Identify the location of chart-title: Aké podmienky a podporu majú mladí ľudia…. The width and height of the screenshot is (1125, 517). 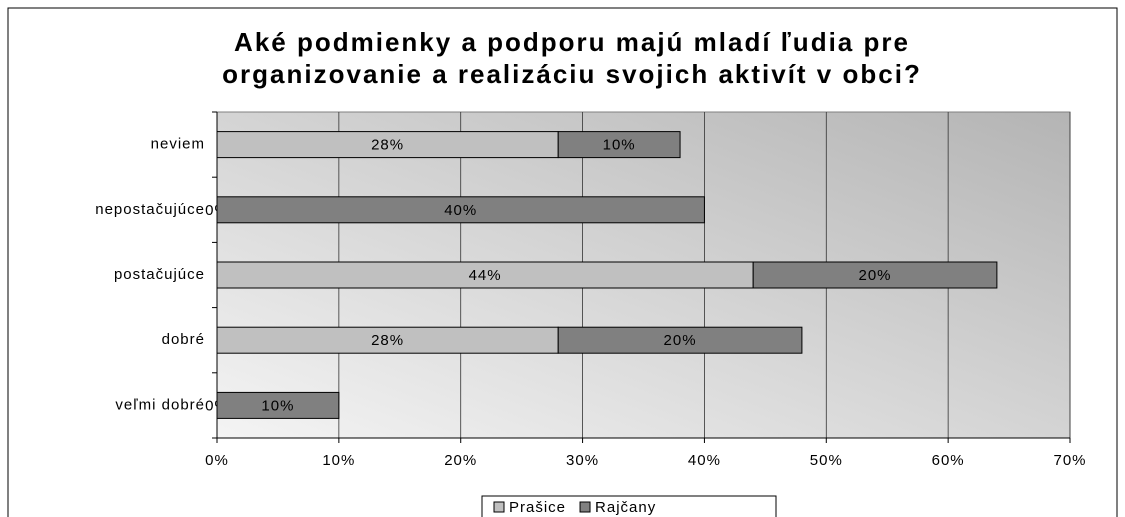
(572, 42).